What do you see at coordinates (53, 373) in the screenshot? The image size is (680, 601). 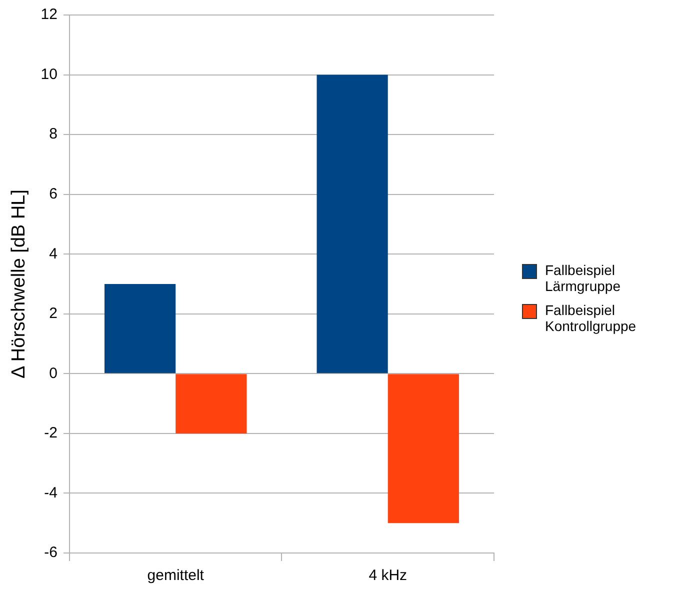 I see `y-tick-label: 0` at bounding box center [53, 373].